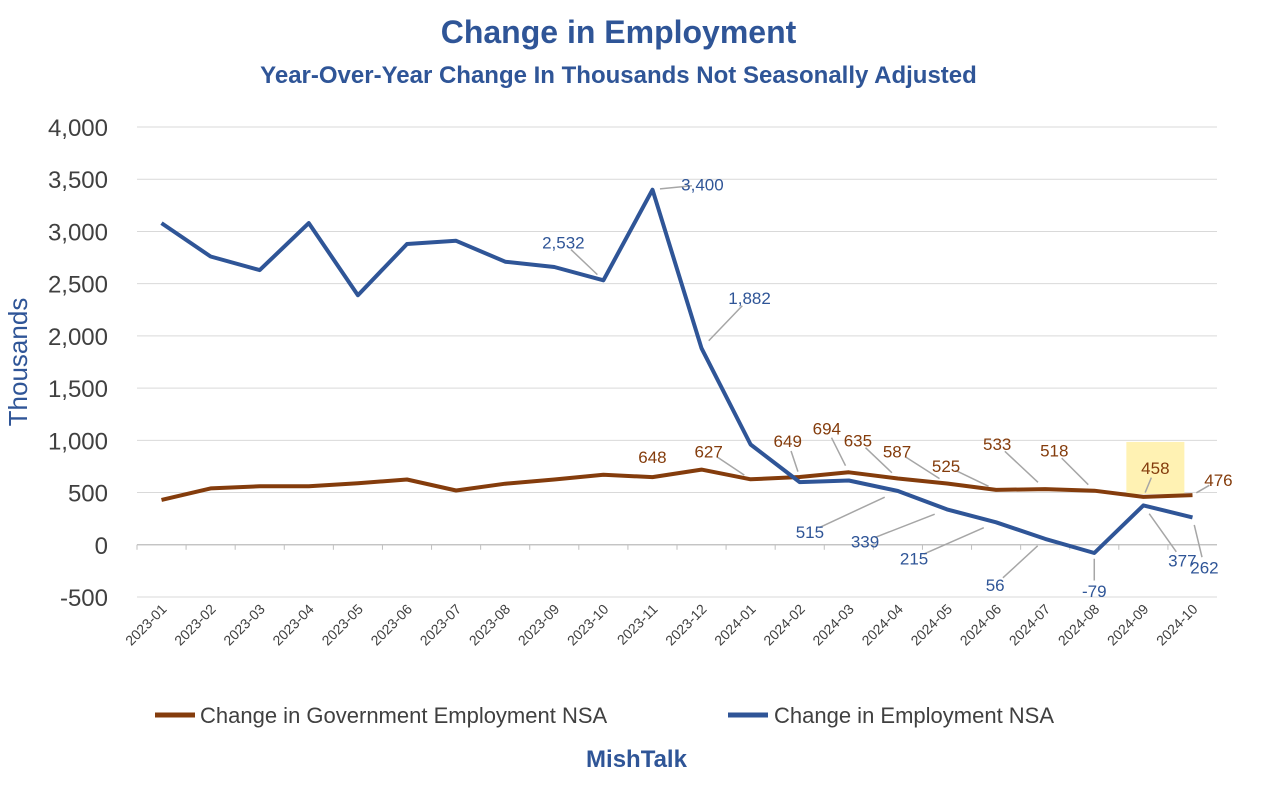 The width and height of the screenshot is (1273, 798). Describe the element at coordinates (1094, 591) in the screenshot. I see `data-label: -79` at that location.